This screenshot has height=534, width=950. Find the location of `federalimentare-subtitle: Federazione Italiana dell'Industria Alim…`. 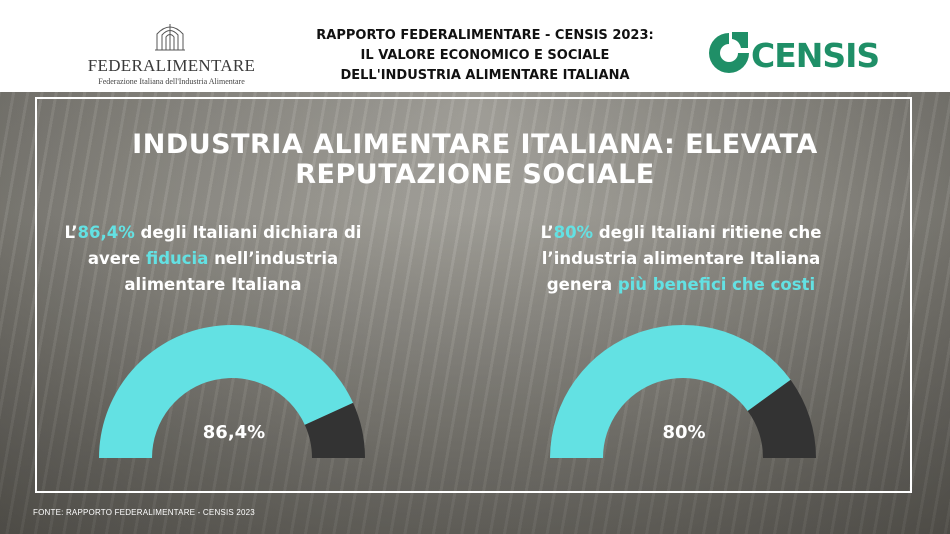

federalimentare-subtitle: Federazione Italiana dell'Industria Alim… is located at coordinates (171, 81).